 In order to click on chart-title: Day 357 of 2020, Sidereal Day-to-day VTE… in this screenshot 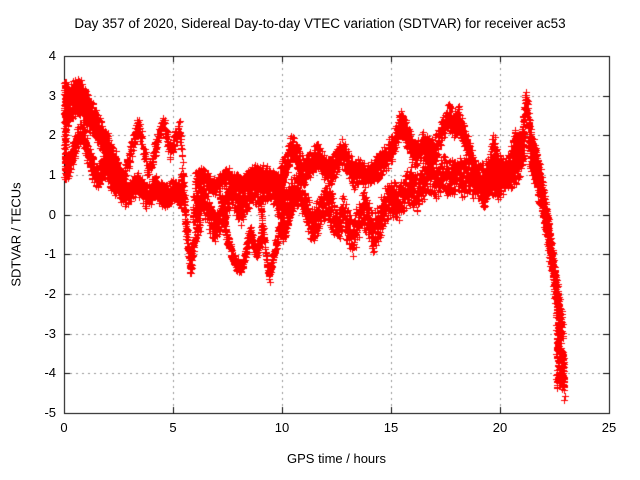, I will do `click(320, 23)`.